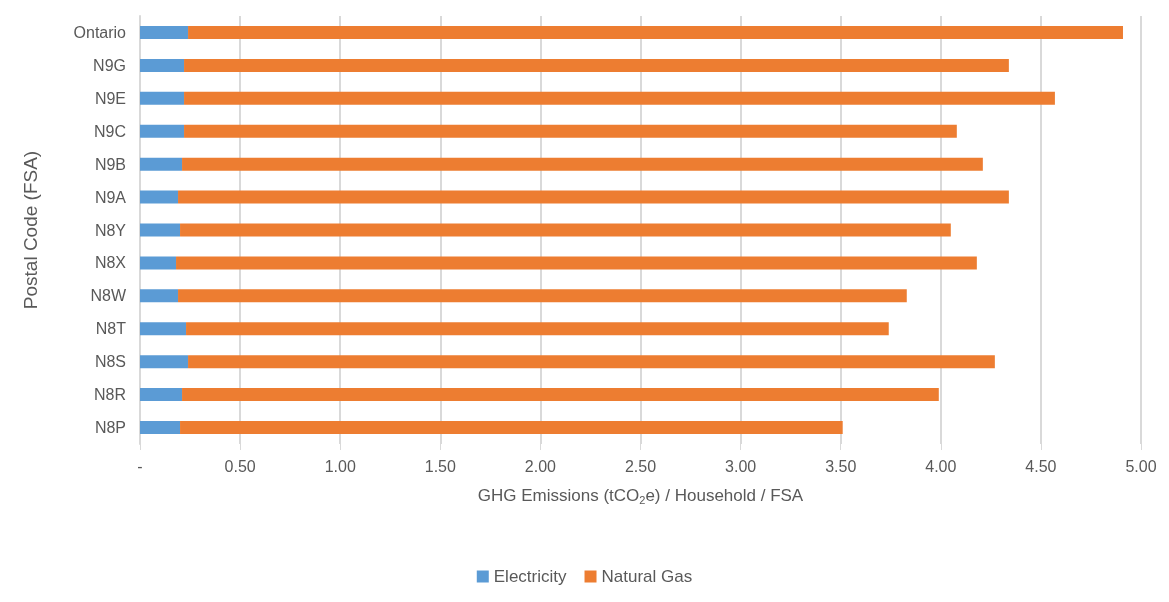 The height and width of the screenshot is (602, 1169). Describe the element at coordinates (440, 466) in the screenshot. I see `x-tick-label: 1.50` at that location.